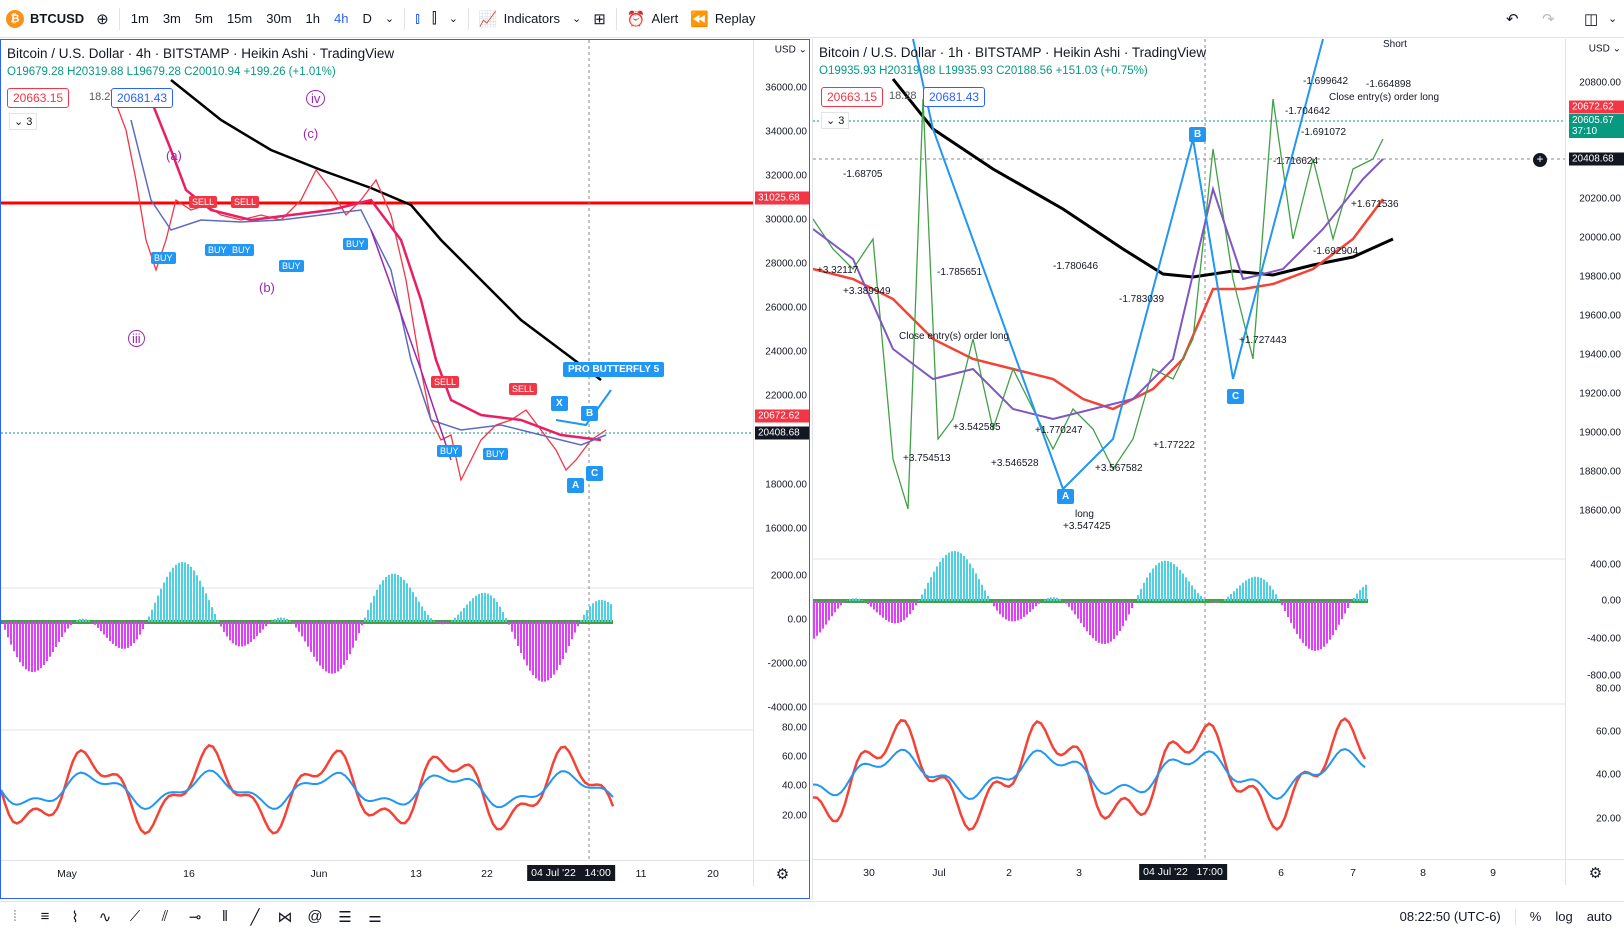  I want to click on horizontal-line-icon: ⊸, so click(195, 917).